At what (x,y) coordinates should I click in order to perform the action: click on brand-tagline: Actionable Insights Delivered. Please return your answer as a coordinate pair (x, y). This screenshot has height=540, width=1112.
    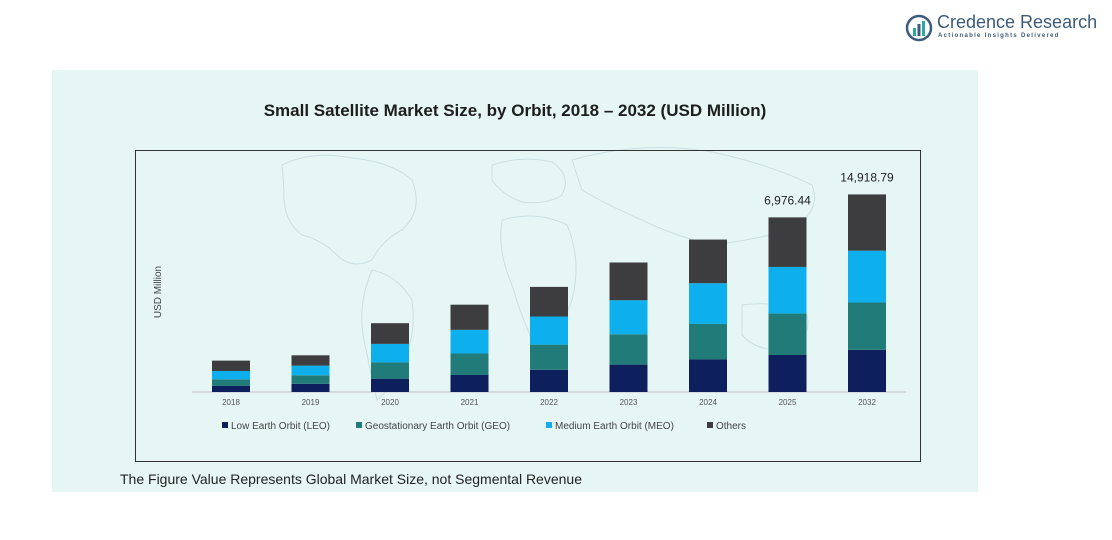
    Looking at the image, I should click on (999, 36).